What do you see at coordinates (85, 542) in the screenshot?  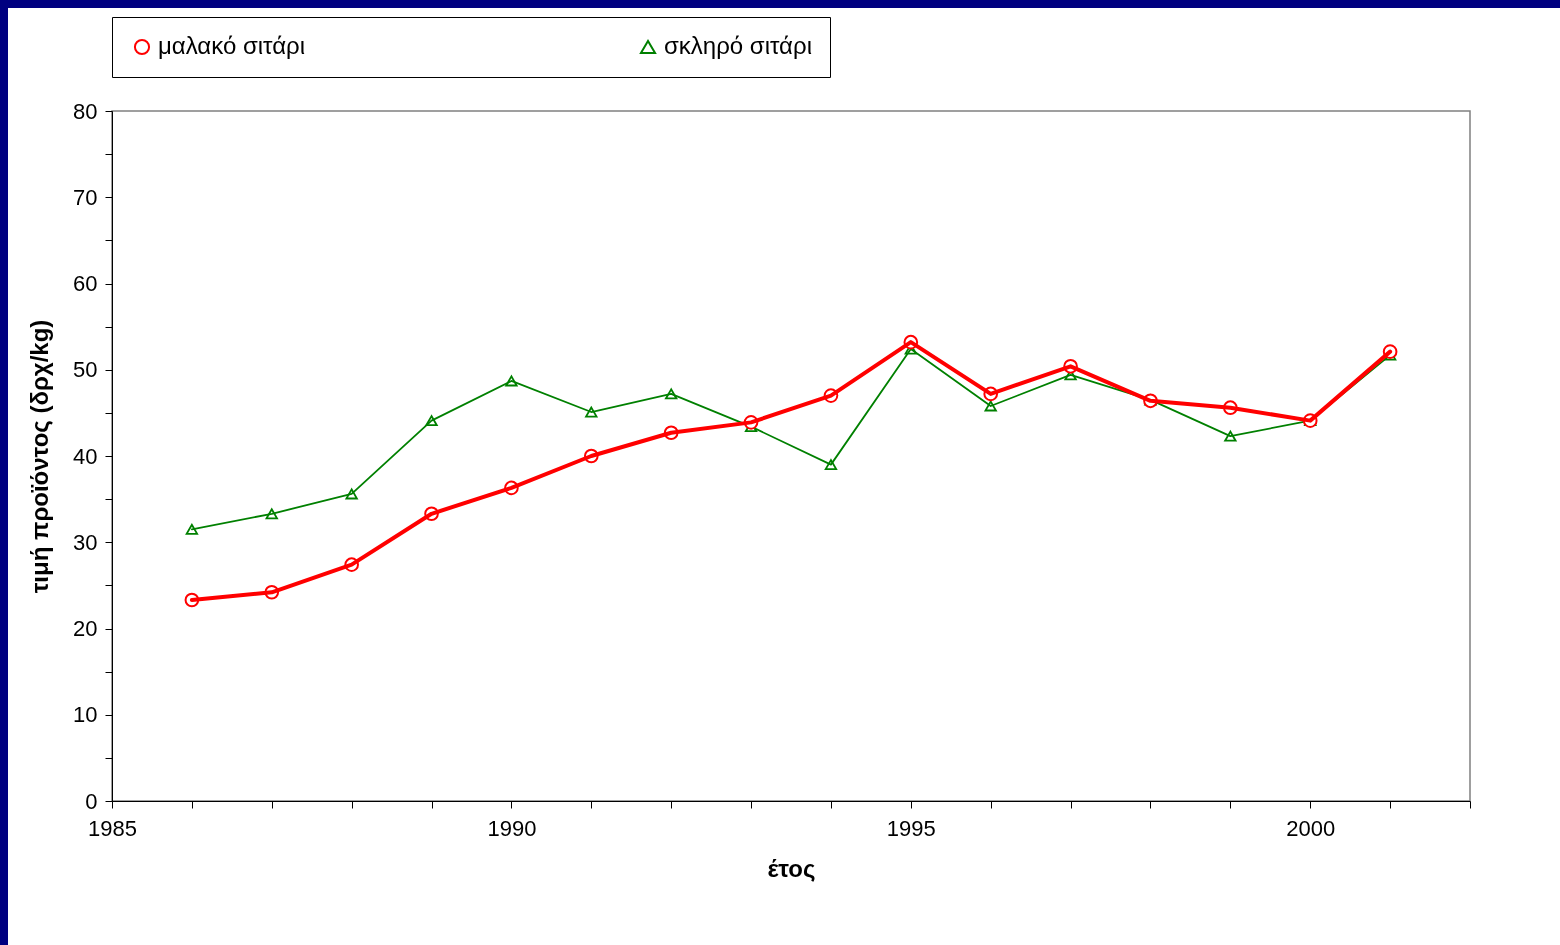 I see `y-tick-label: 30` at bounding box center [85, 542].